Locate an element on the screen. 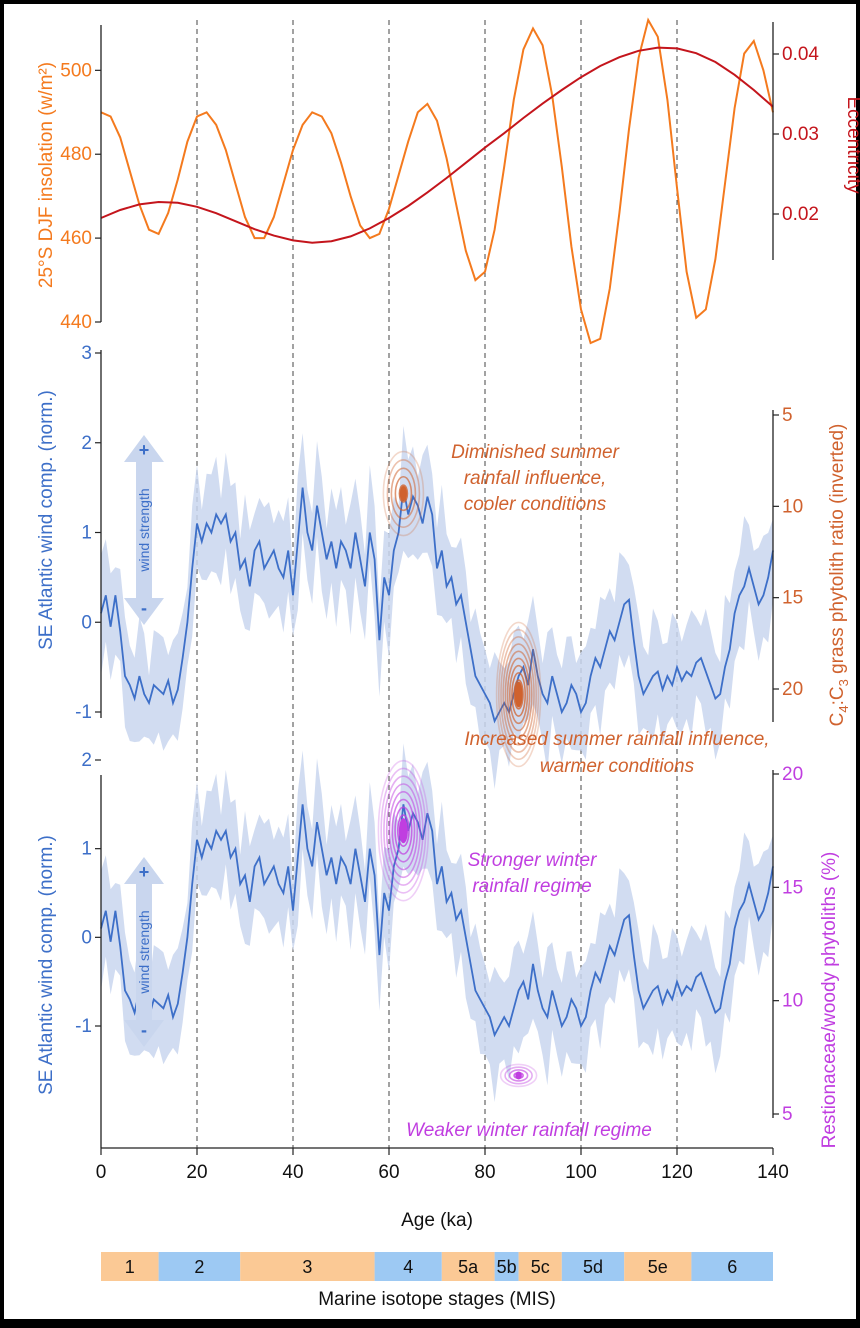  restio-tick-label: 5 is located at coordinates (787, 1114).